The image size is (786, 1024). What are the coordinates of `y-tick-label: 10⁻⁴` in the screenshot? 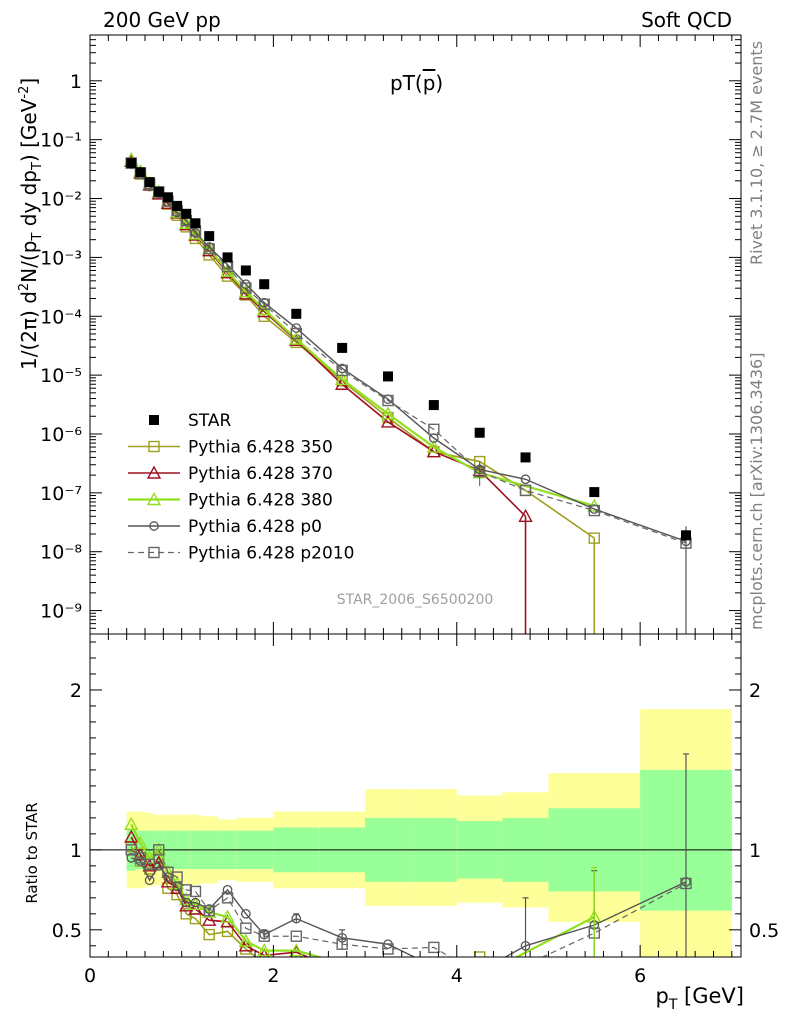 It's located at (61, 317).